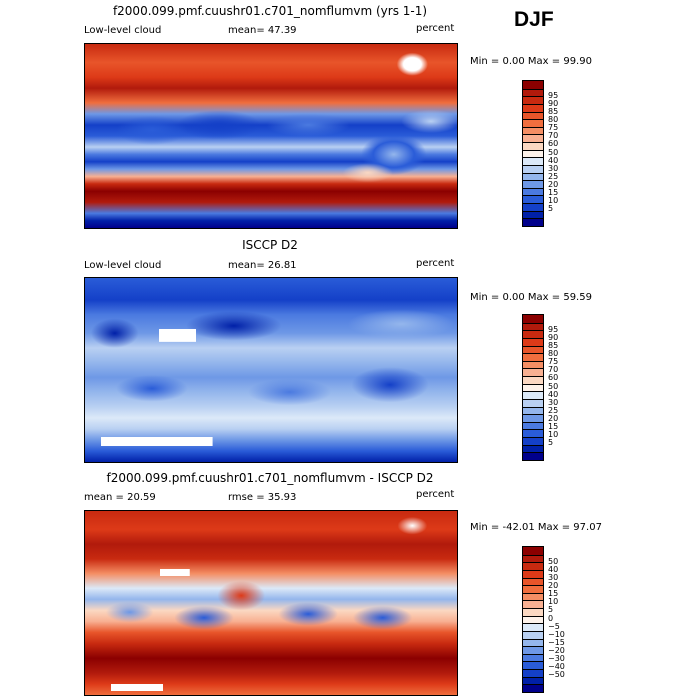 The height and width of the screenshot is (700, 700). Describe the element at coordinates (556, 634) in the screenshot. I see `colorbar-tick-label: −10` at that location.